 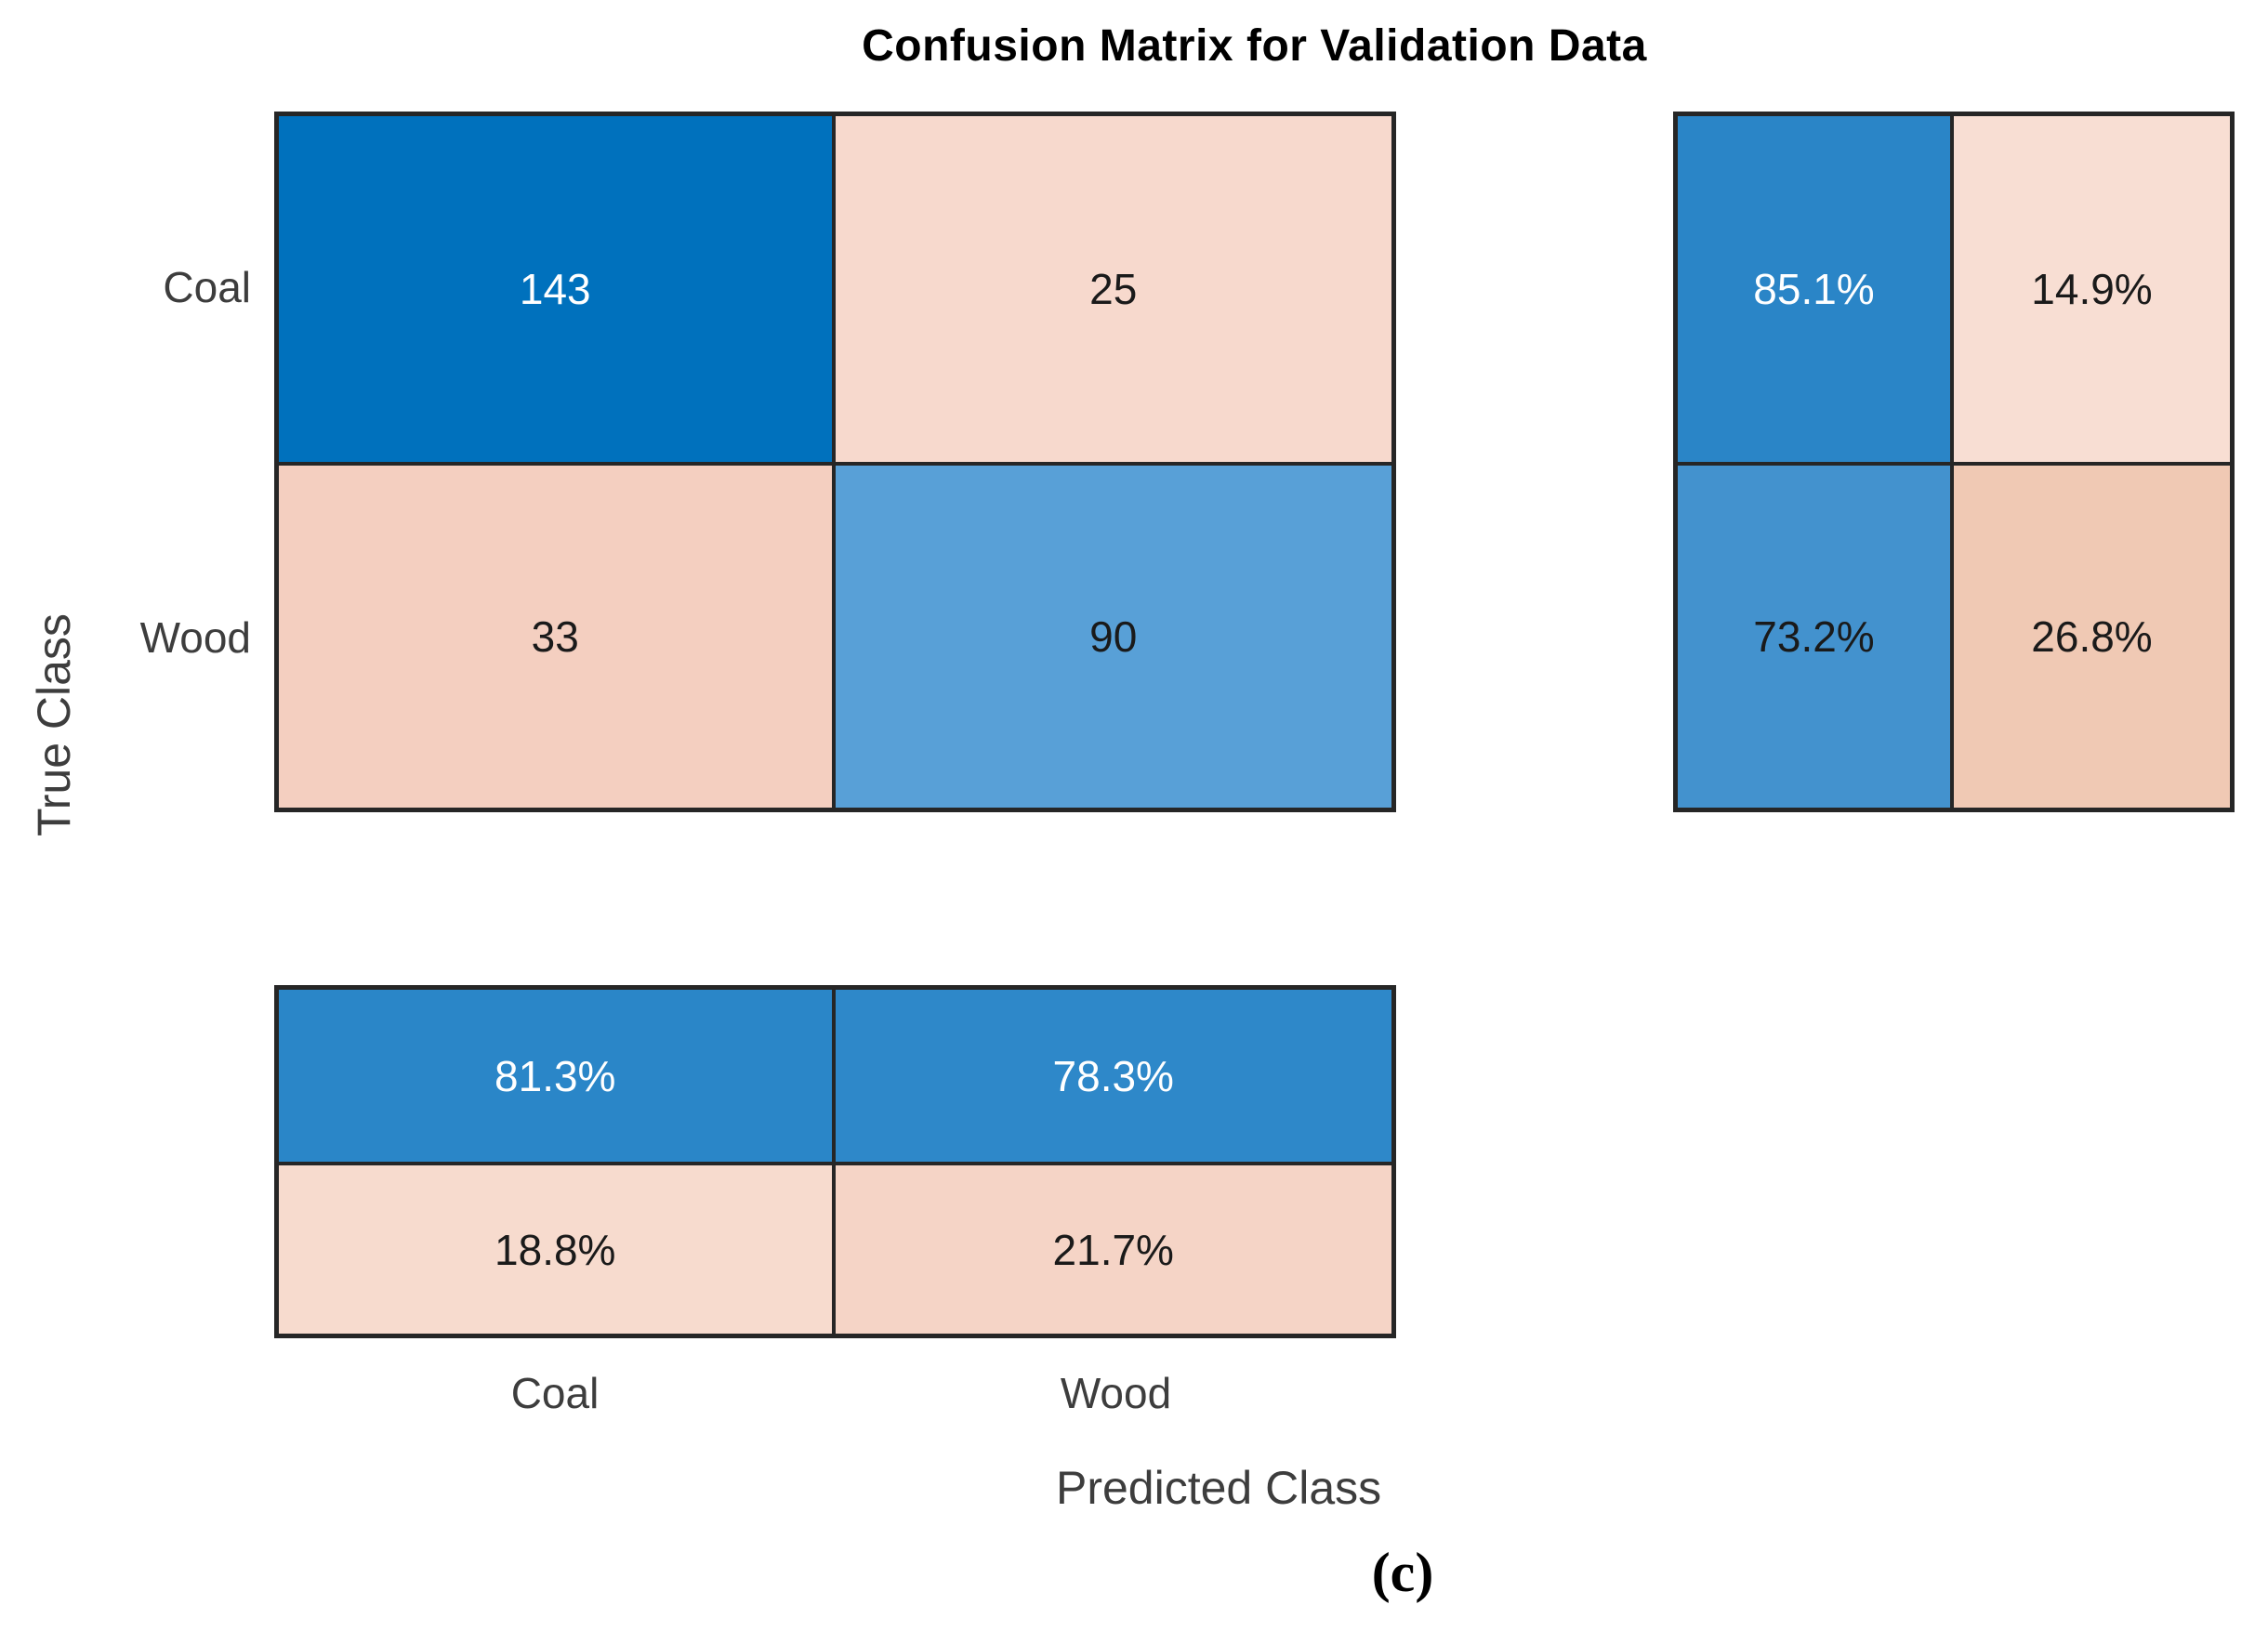 I want to click on xtick-coal: Coal, so click(x=555, y=1393).